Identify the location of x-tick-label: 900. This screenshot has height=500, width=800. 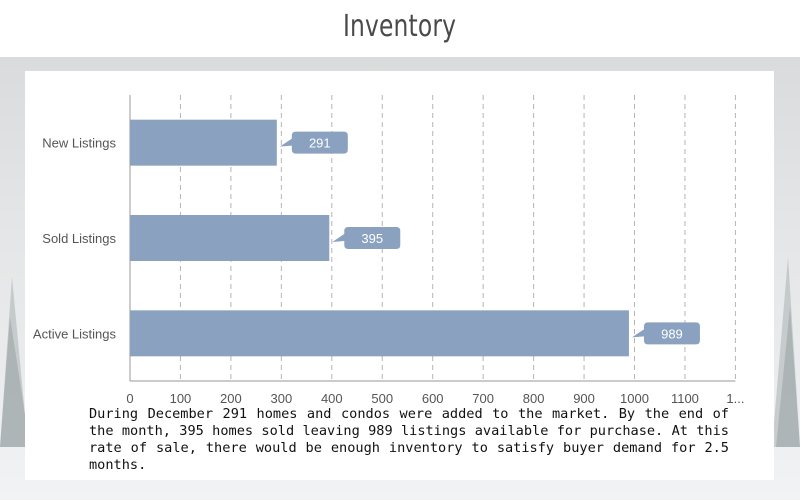
(584, 398).